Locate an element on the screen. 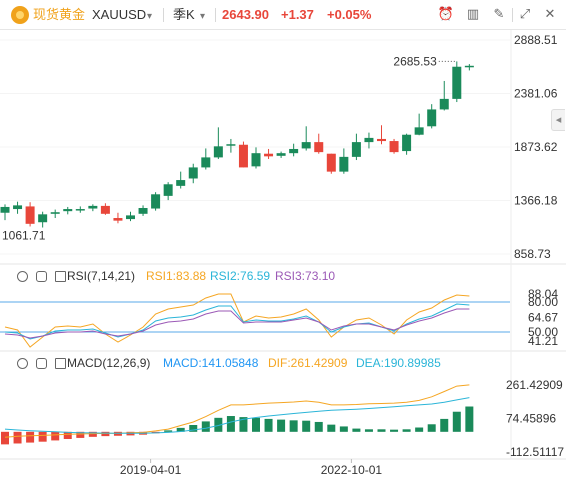  rsi-axis-label: 50.00 is located at coordinates (543, 332).